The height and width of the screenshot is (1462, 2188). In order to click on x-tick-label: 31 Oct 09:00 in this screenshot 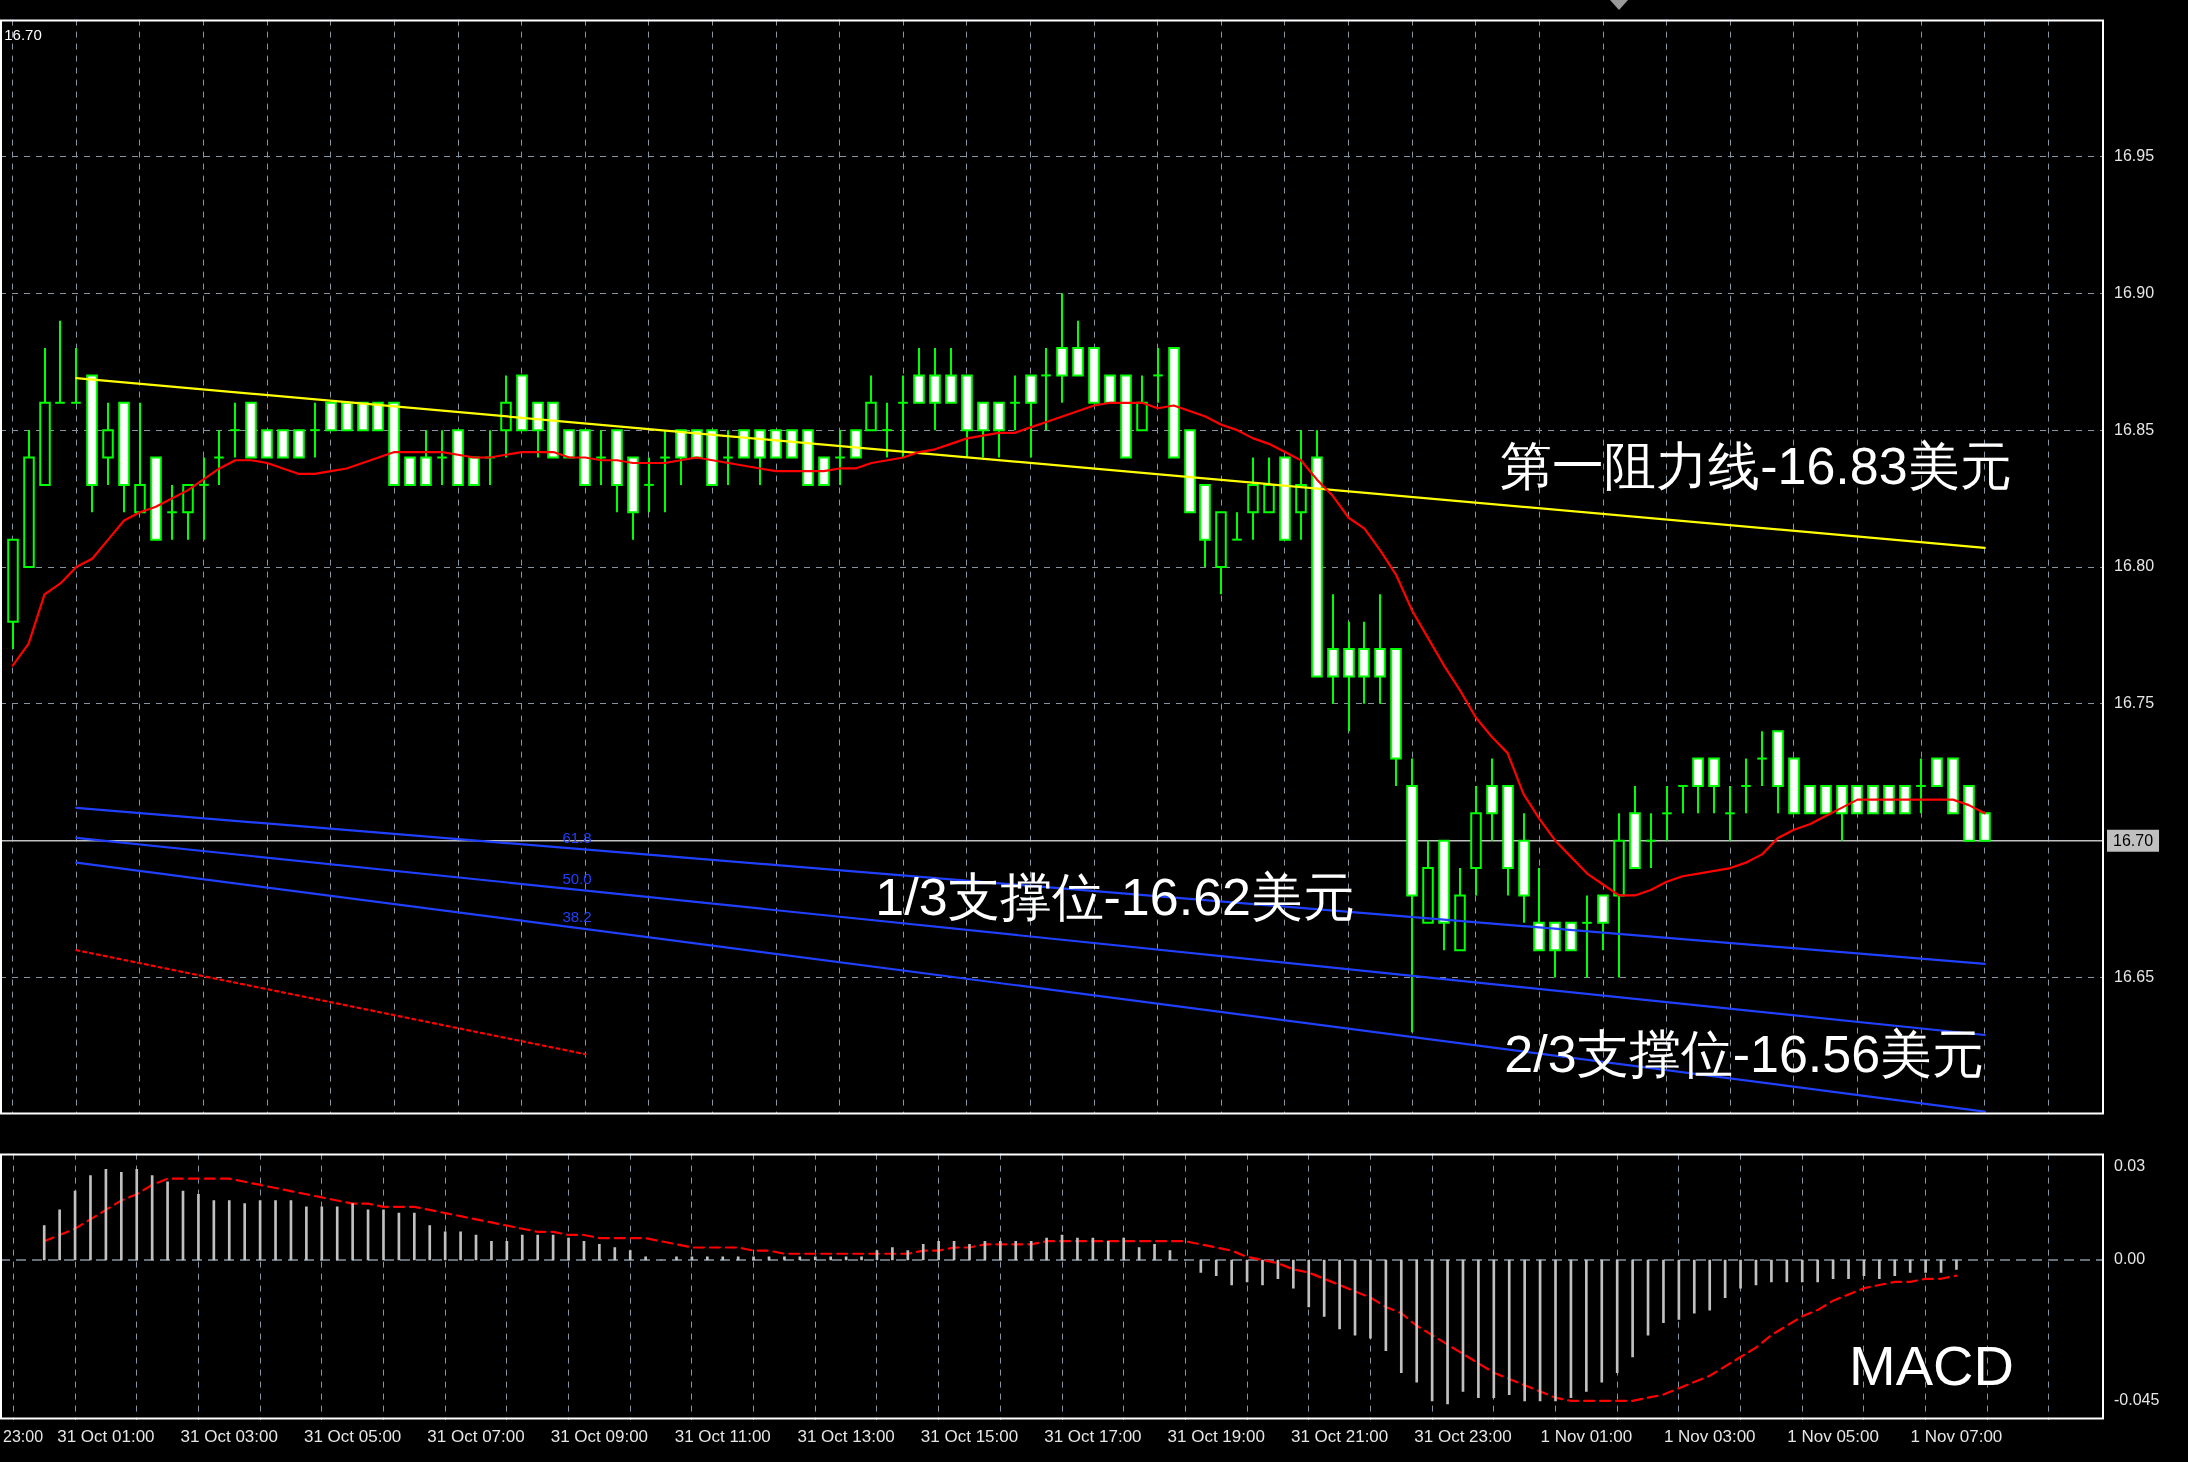, I will do `click(599, 1437)`.